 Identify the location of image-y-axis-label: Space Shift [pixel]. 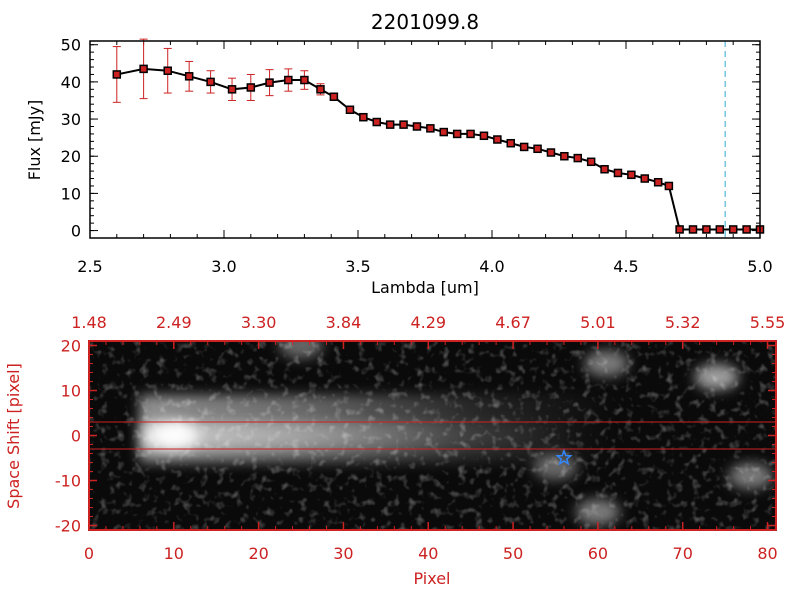
(13, 436).